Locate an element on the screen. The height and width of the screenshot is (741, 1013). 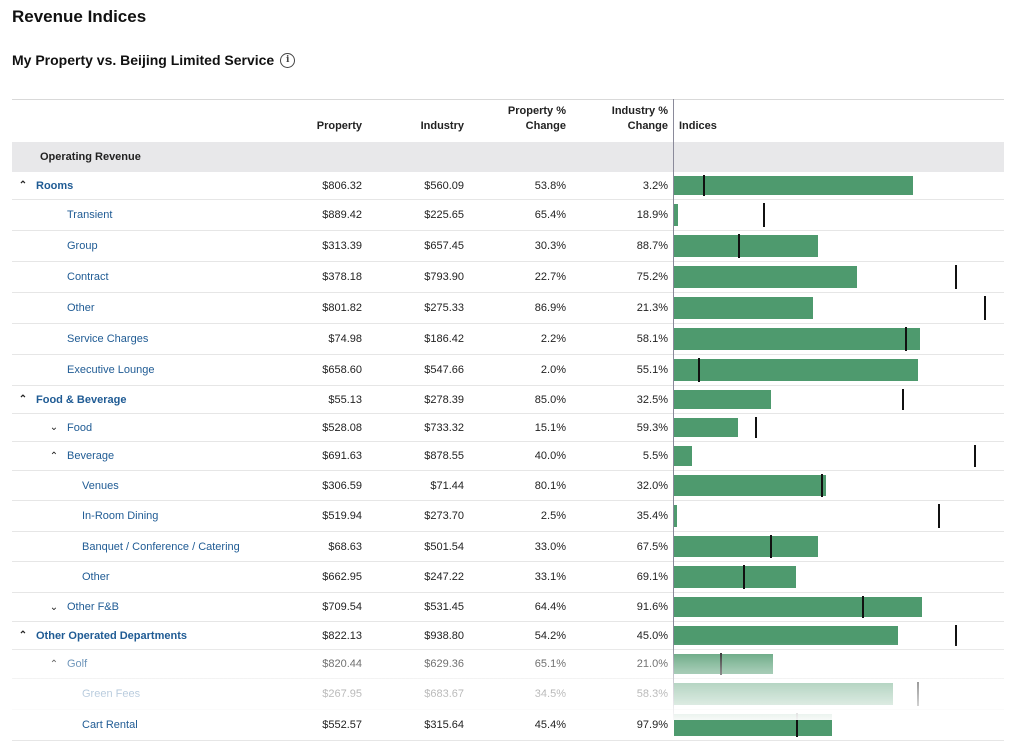
row-label-text: Contract is located at coordinates (88, 277).